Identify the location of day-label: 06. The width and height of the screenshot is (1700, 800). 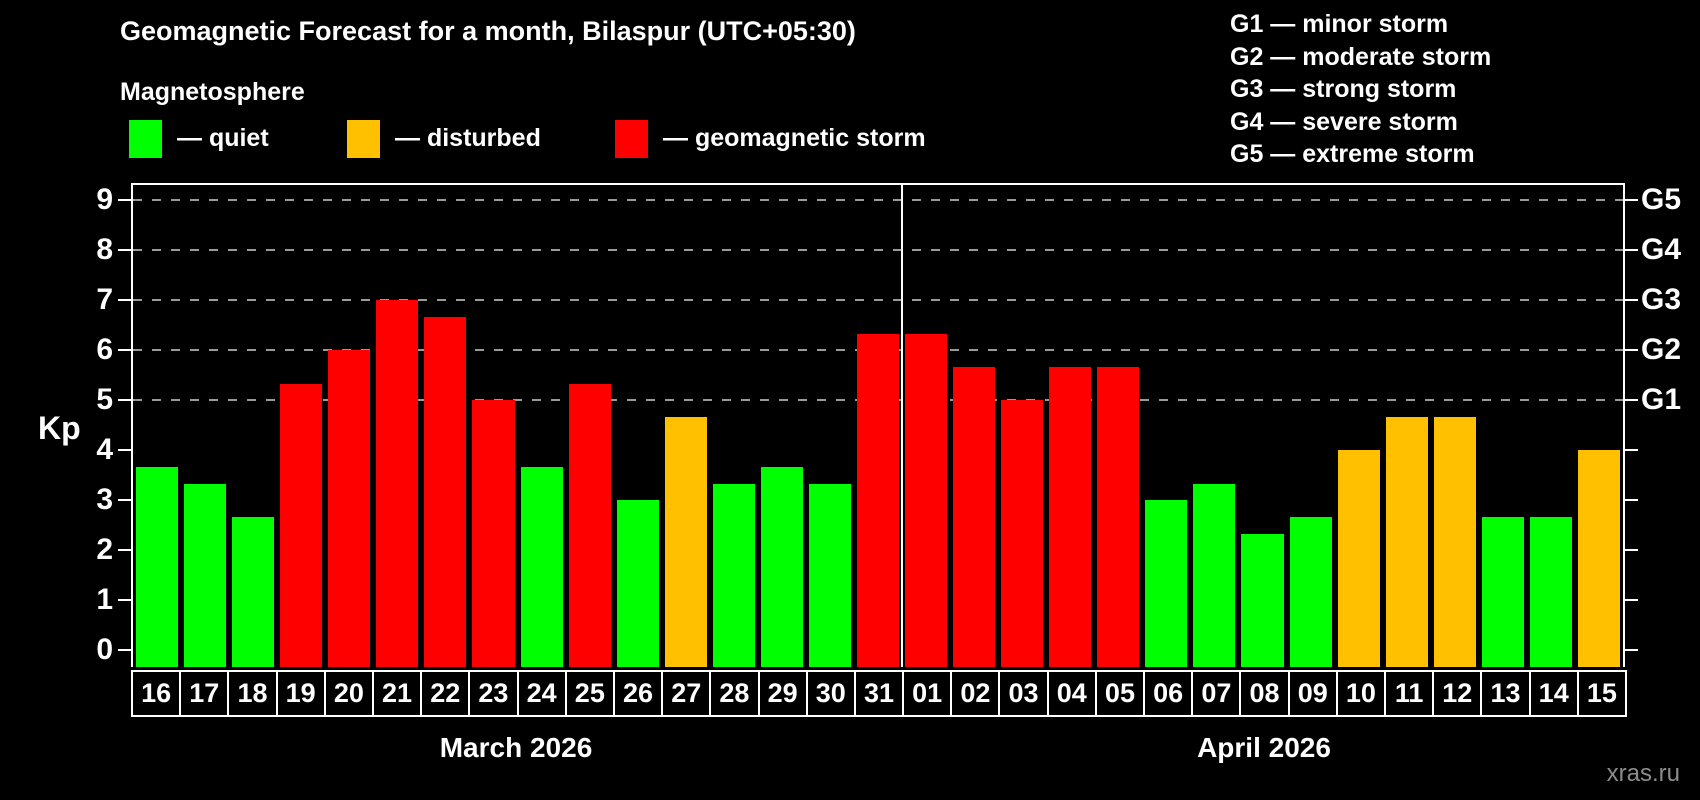
(1168, 693).